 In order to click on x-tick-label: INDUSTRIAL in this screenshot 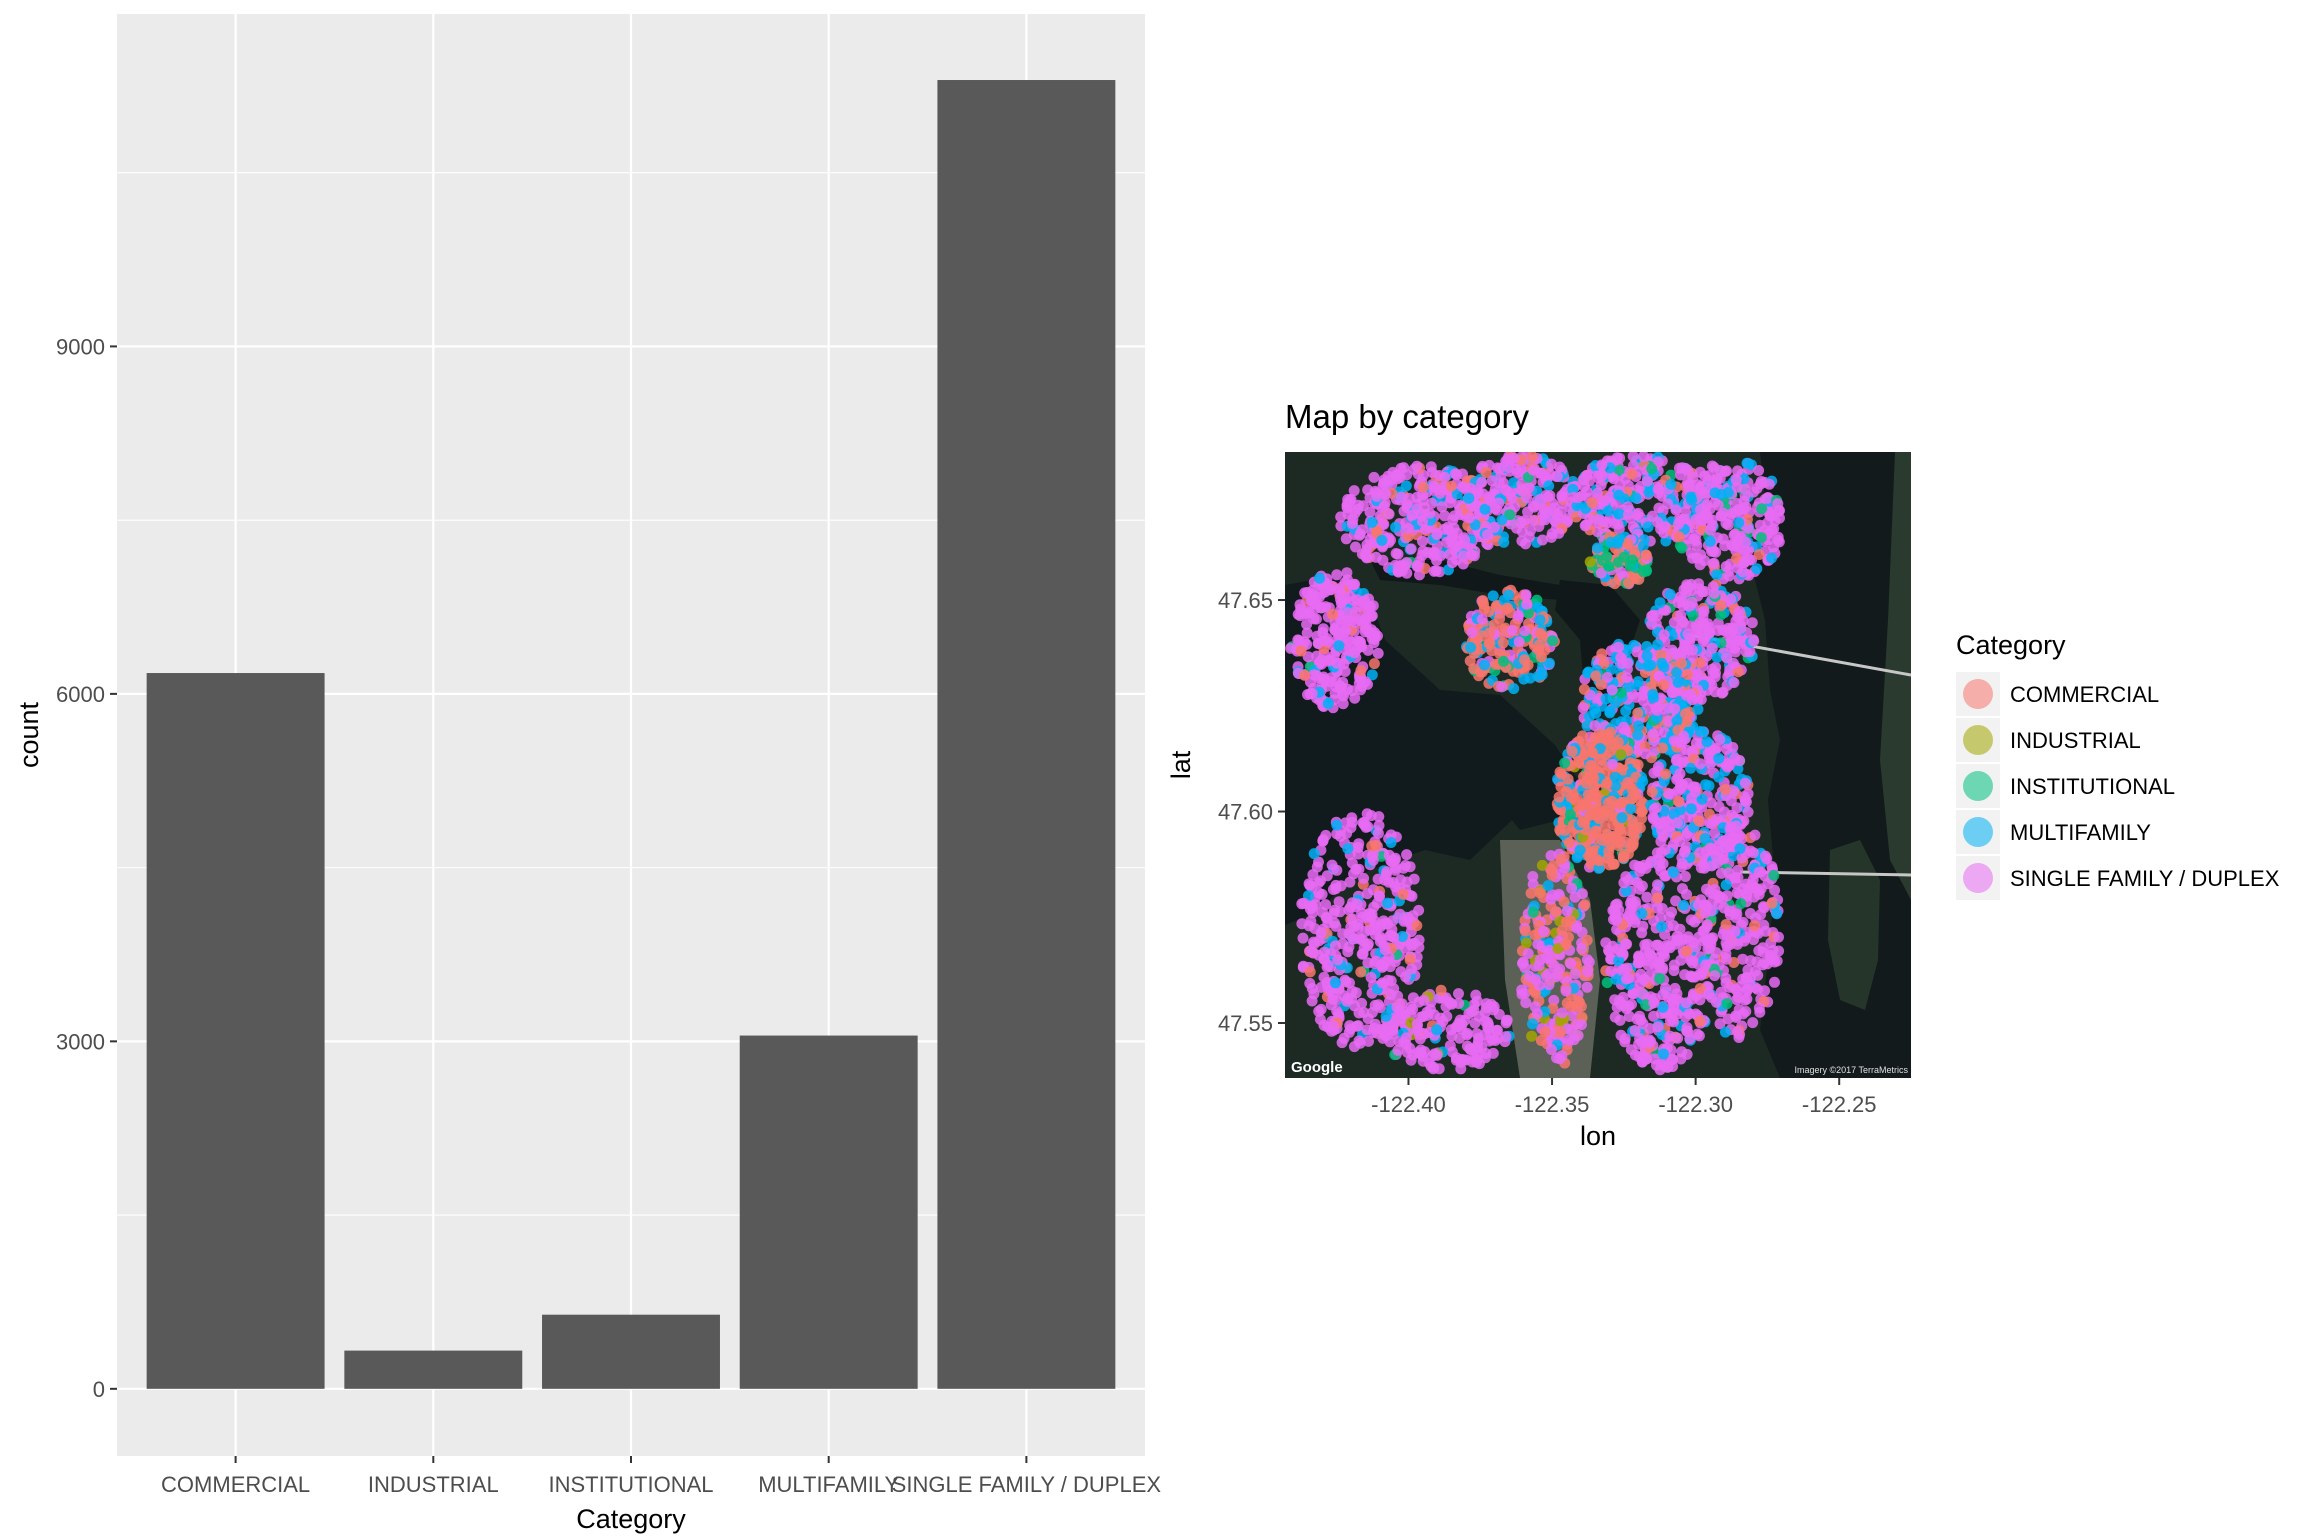, I will do `click(433, 1484)`.